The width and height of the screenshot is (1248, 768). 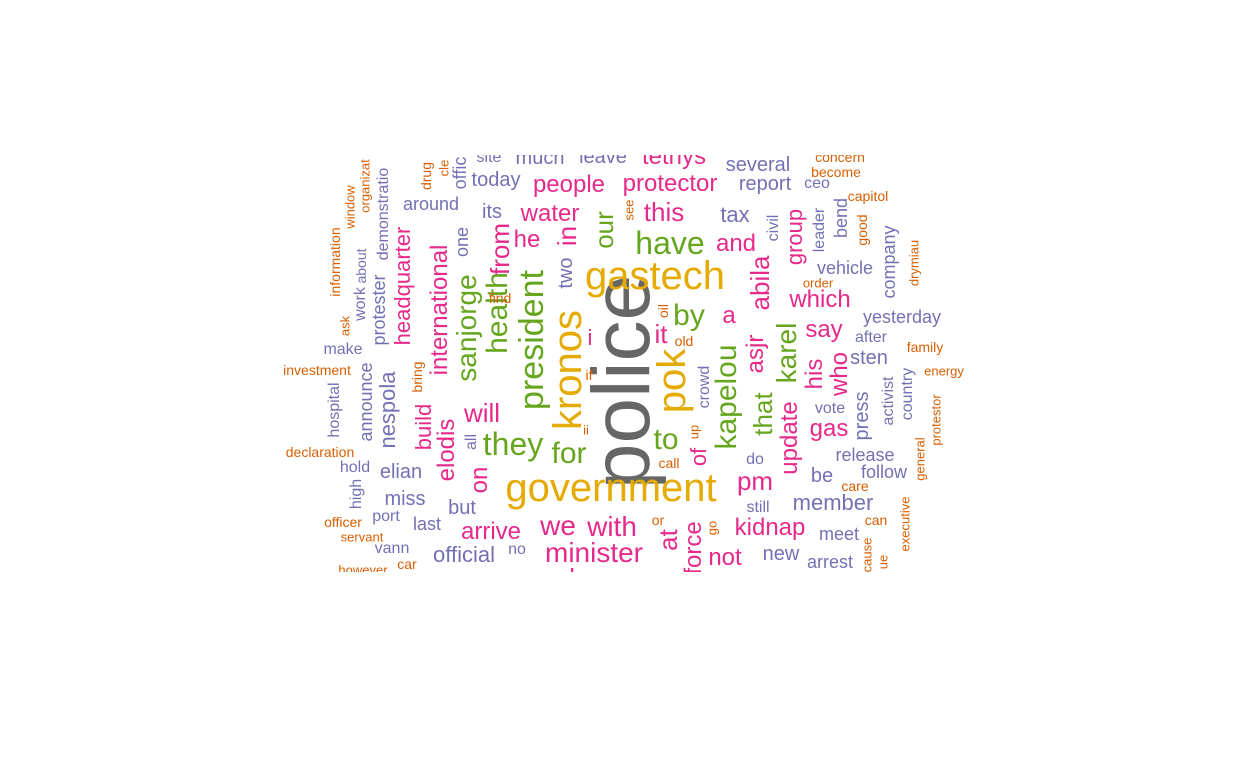 I want to click on word-official: official, so click(x=464, y=554).